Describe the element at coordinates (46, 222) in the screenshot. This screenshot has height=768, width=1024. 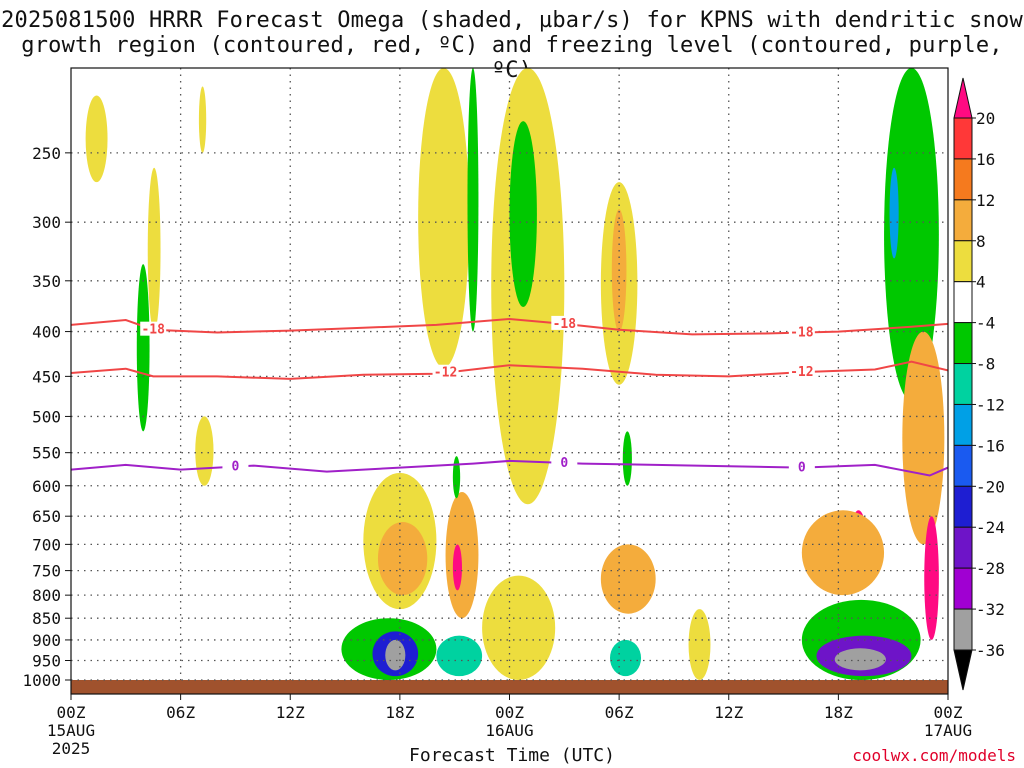
I see `y-tick-label: 300` at that location.